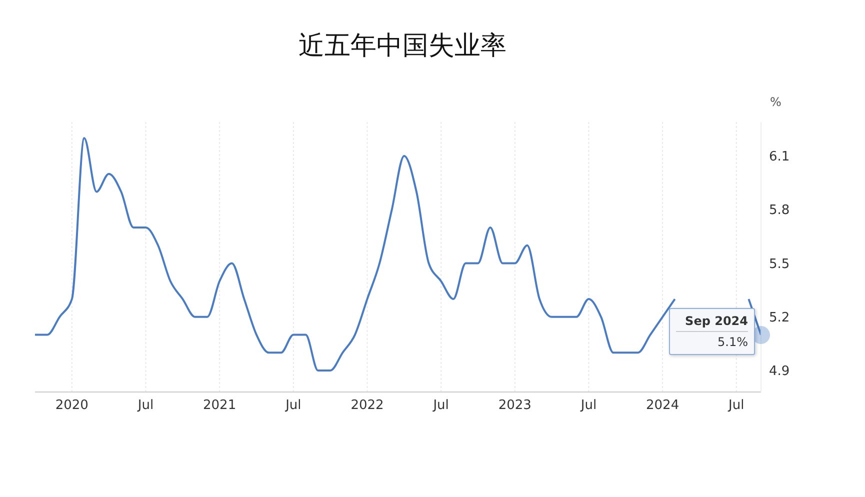 This screenshot has width=865, height=497. What do you see at coordinates (515, 406) in the screenshot?
I see `x-tick-label: 2023` at bounding box center [515, 406].